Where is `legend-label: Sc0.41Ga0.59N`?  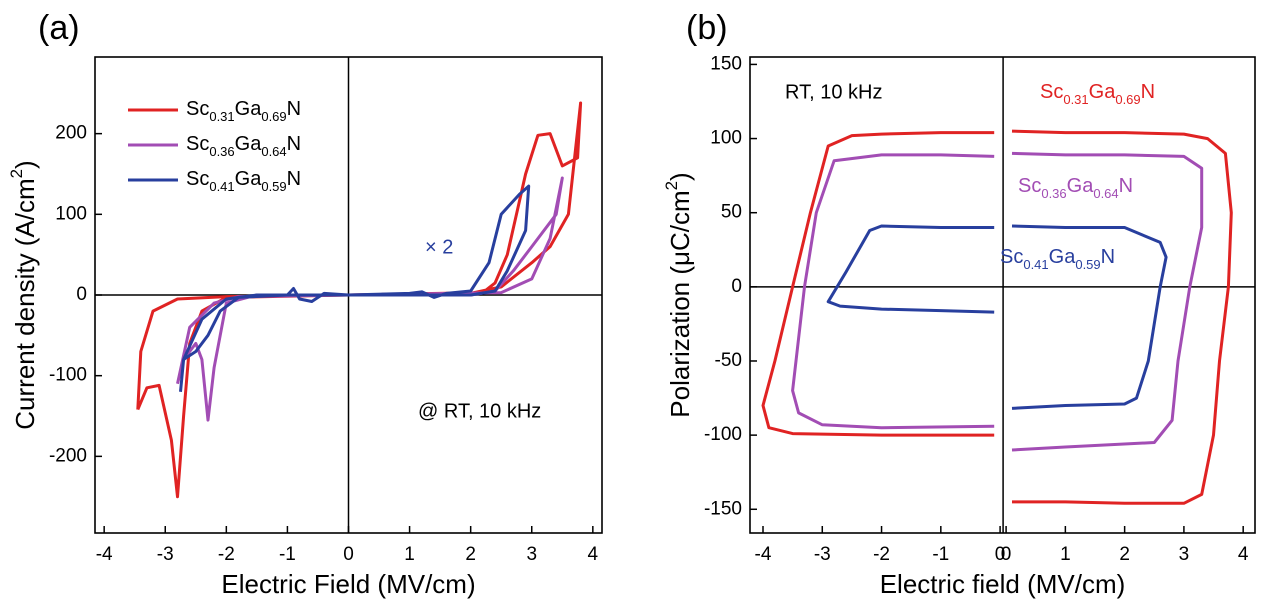 legend-label: Sc0.41Ga0.59N is located at coordinates (243, 181).